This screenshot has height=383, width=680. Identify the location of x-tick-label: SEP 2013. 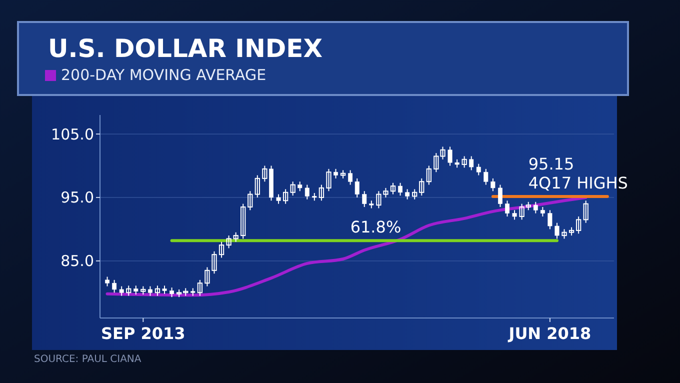
(143, 333).